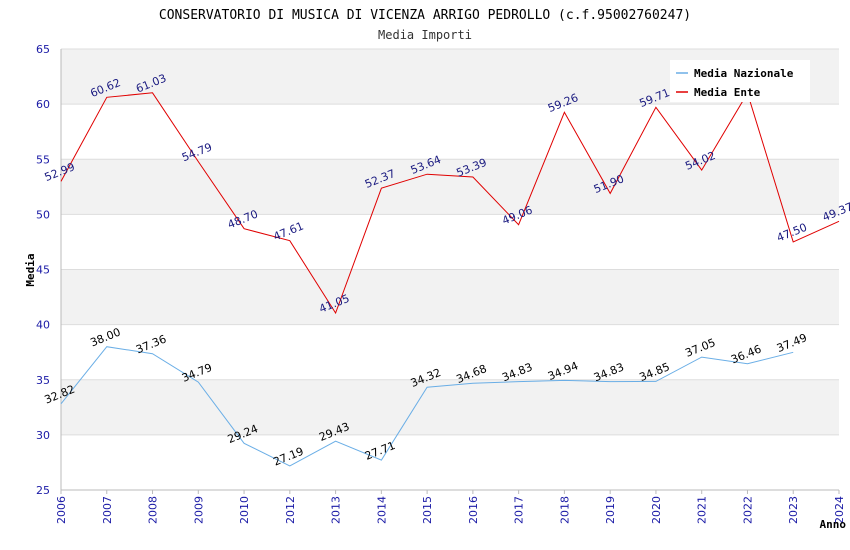 Image resolution: width=850 pixels, height=550 pixels. Describe the element at coordinates (30, 269) in the screenshot. I see `y-axis-label: Media` at that location.